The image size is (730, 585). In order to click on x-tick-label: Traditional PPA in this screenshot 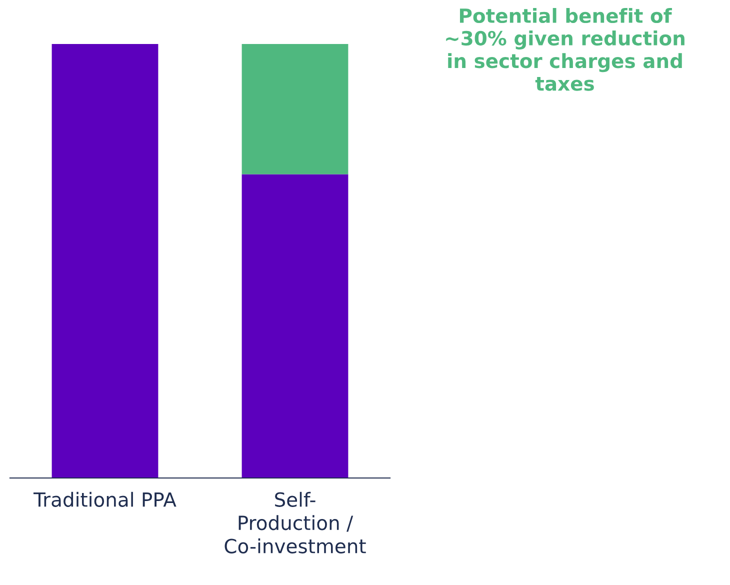, I will do `click(104, 499)`.